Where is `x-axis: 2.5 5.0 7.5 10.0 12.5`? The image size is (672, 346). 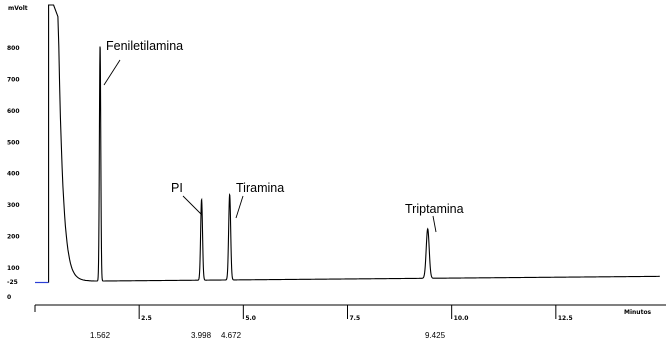
x-axis: 2.5 5.0 7.5 10.0 12.5 is located at coordinates (350, 313).